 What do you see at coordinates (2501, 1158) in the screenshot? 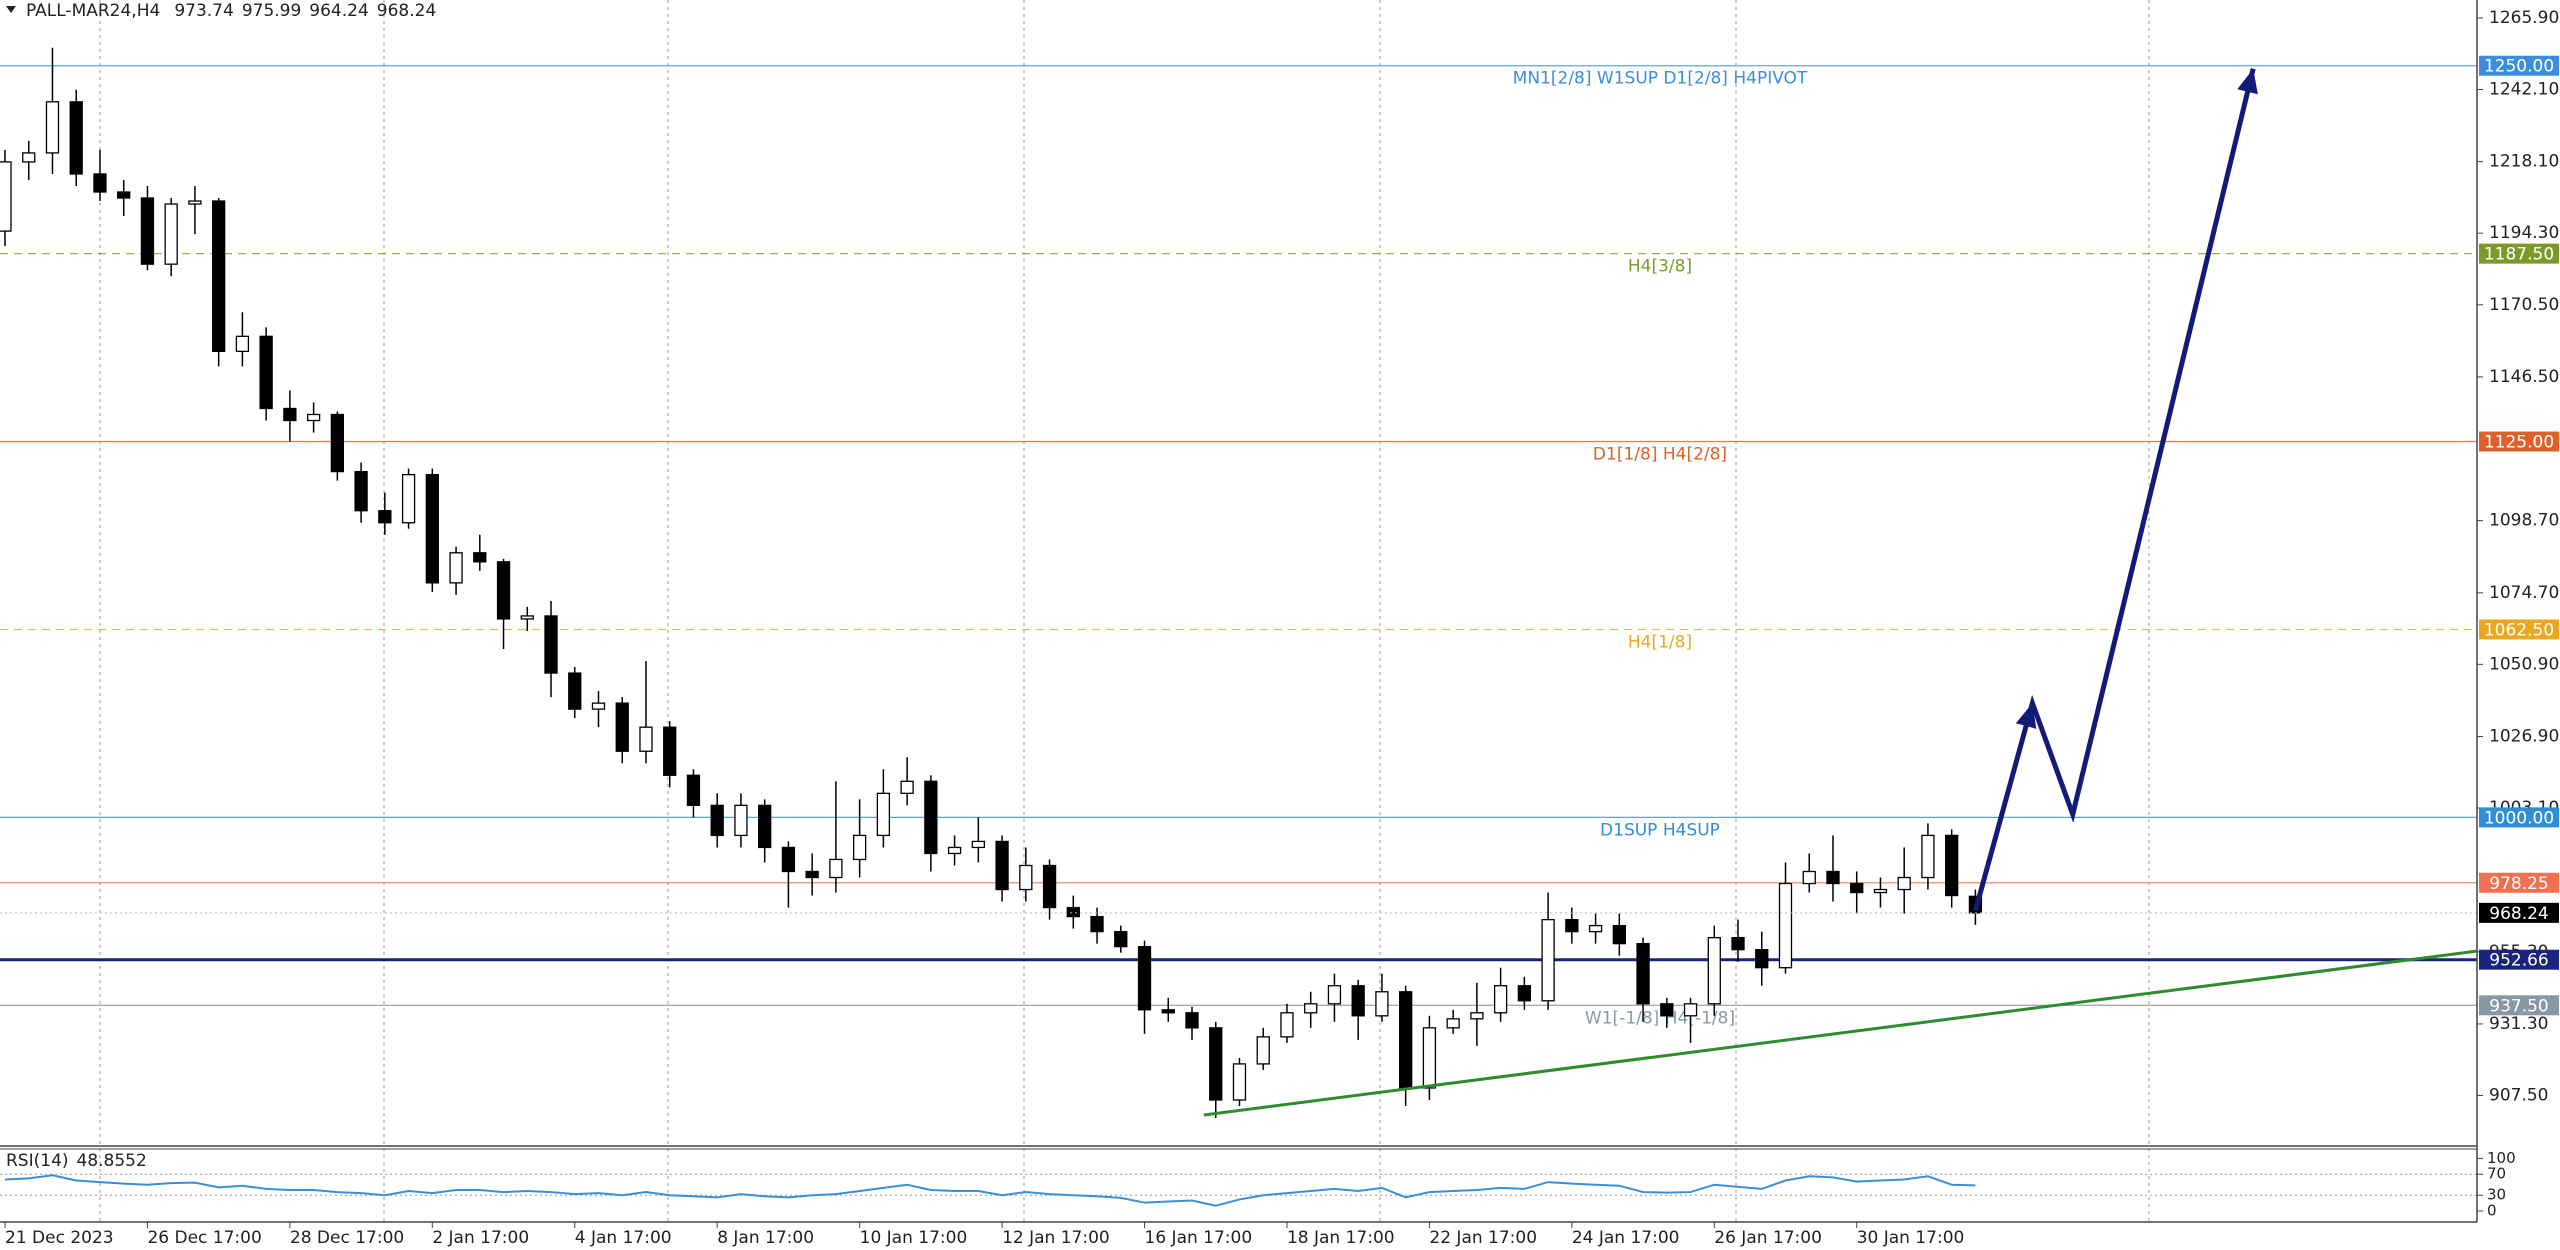
I see `rsi-tick-label: 100` at bounding box center [2501, 1158].